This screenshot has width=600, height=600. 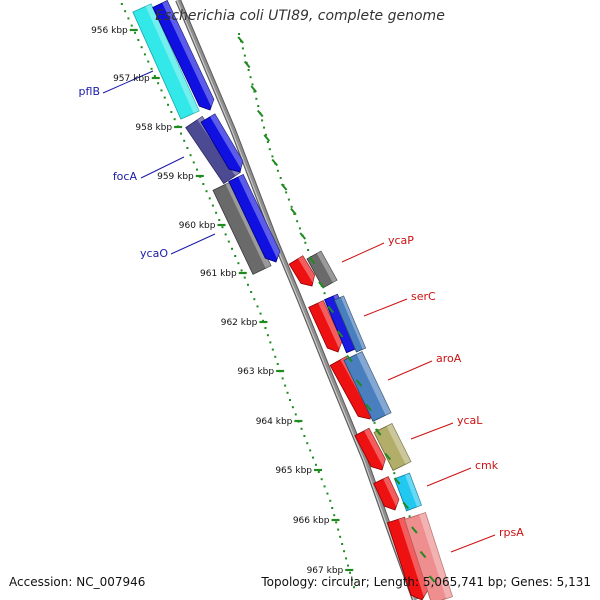 I want to click on gene-rpsA-box, so click(x=428, y=556).